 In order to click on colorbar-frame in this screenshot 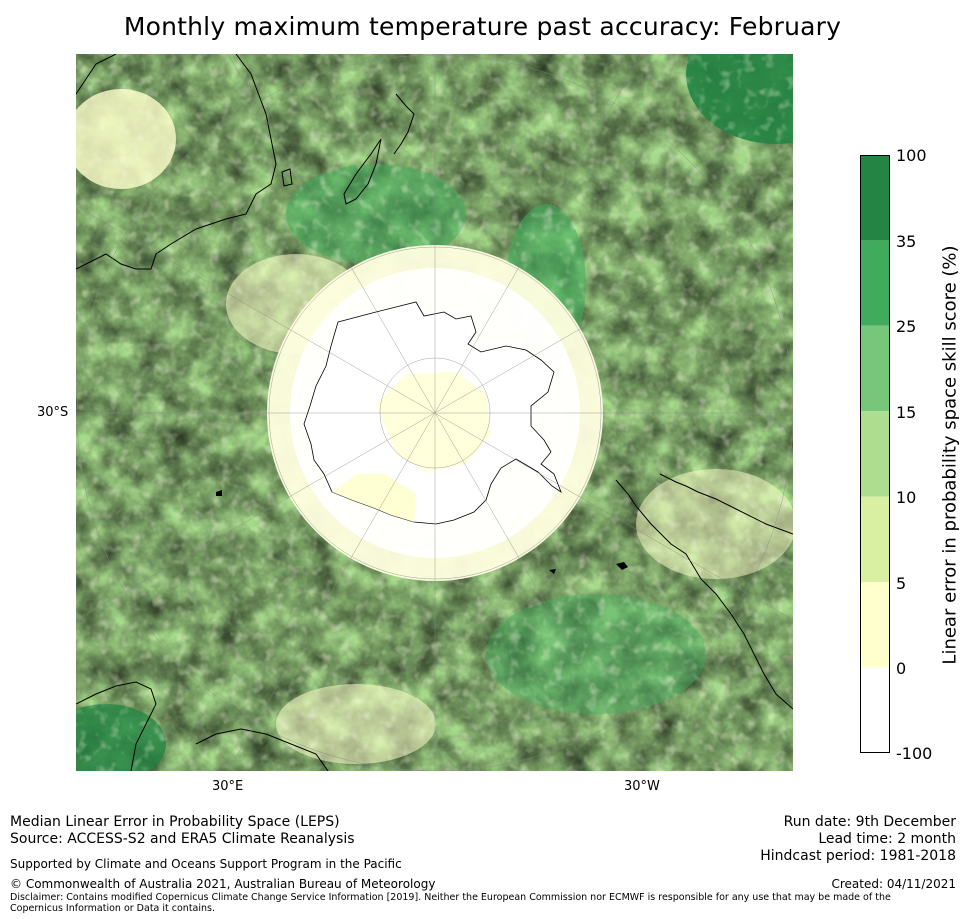, I will do `click(875, 454)`.